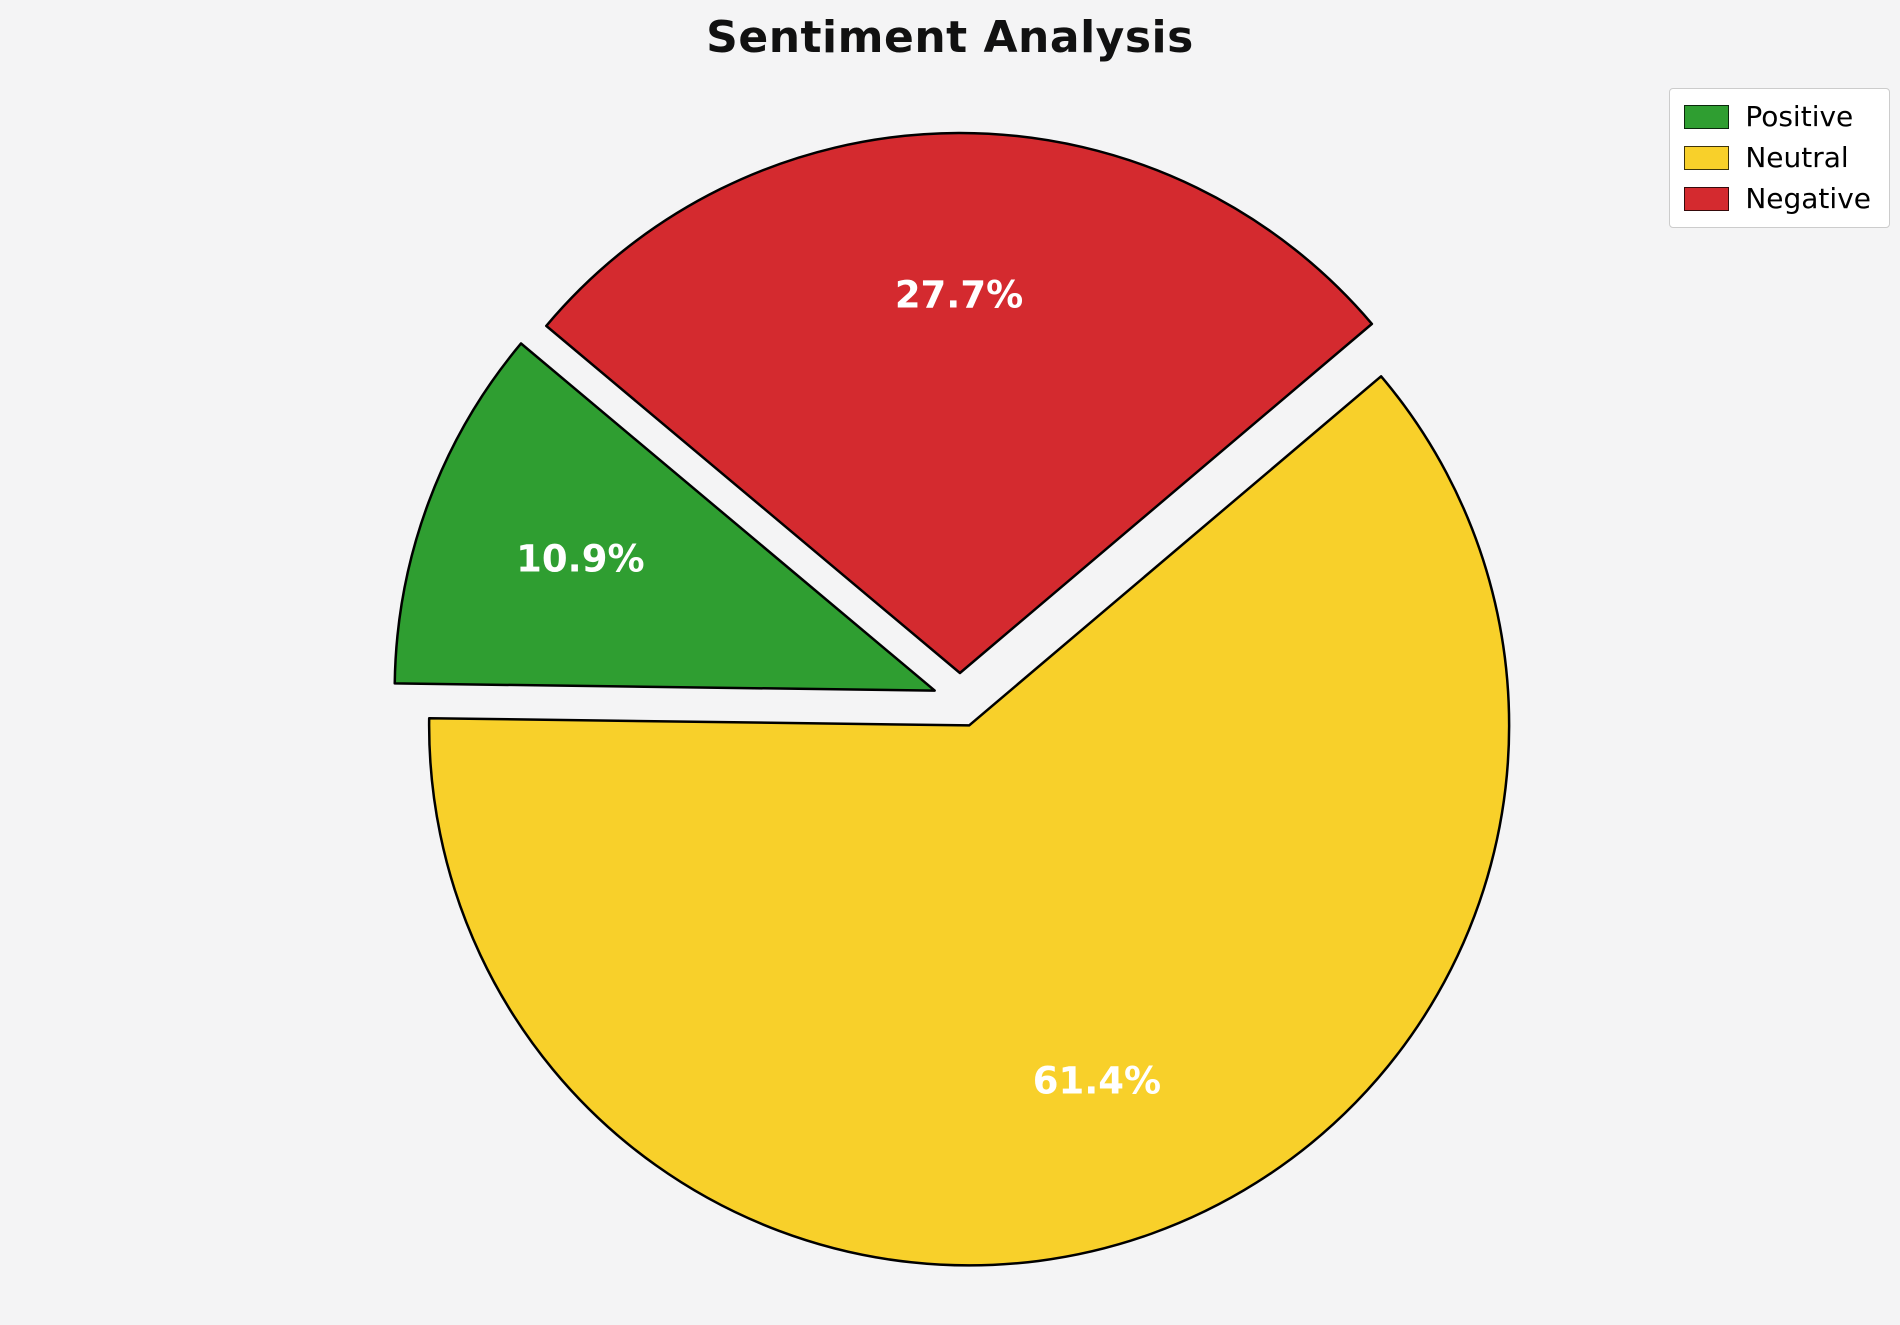  I want to click on legend: Positive Neutral Negative, so click(1779, 158).